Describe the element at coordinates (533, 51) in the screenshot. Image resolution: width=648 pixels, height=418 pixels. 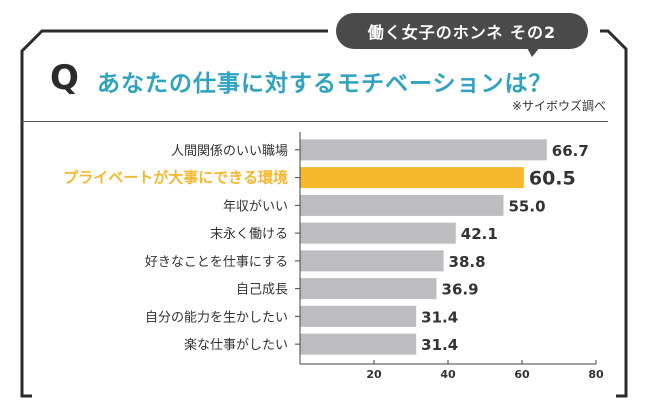
I see `badge-tail` at that location.